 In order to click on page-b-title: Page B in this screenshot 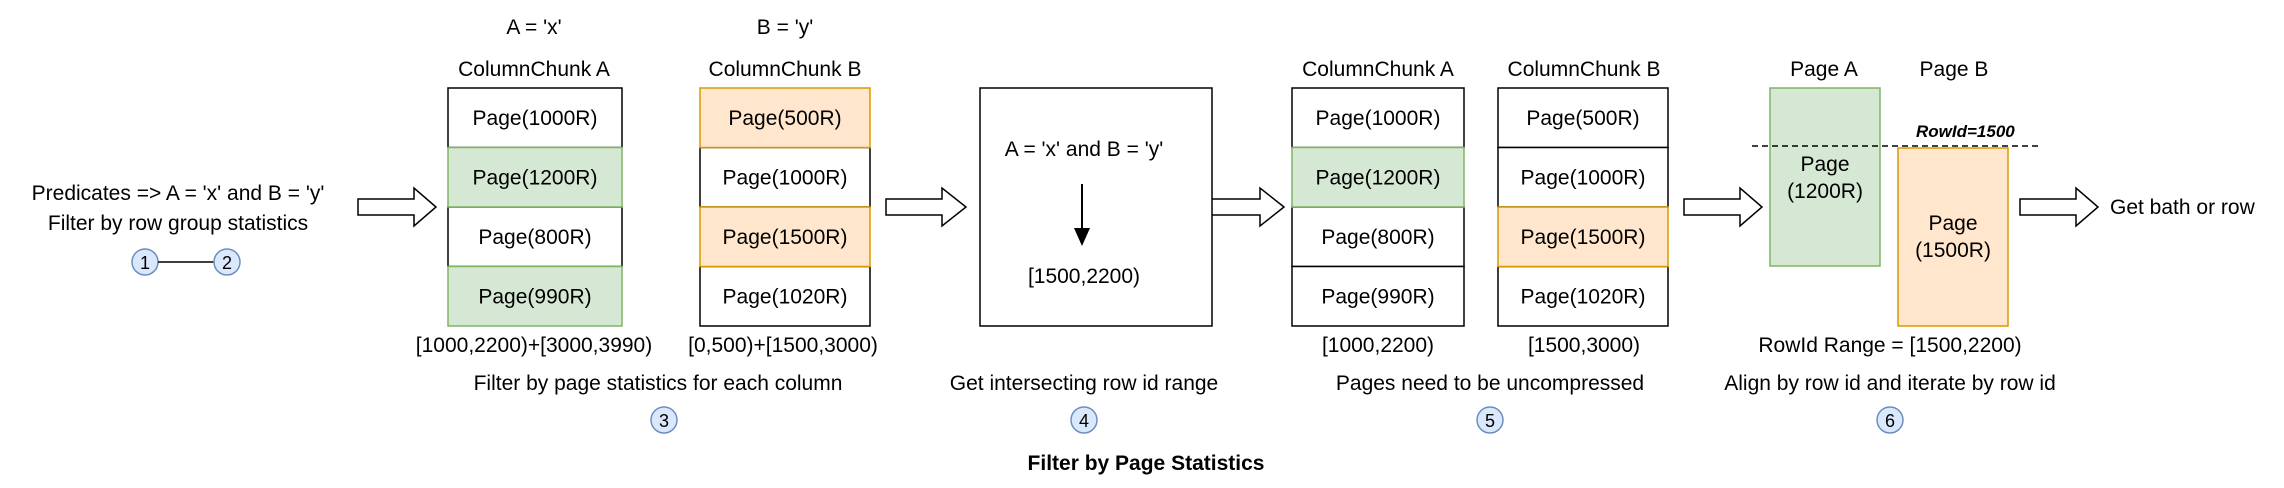, I will do `click(1954, 69)`.